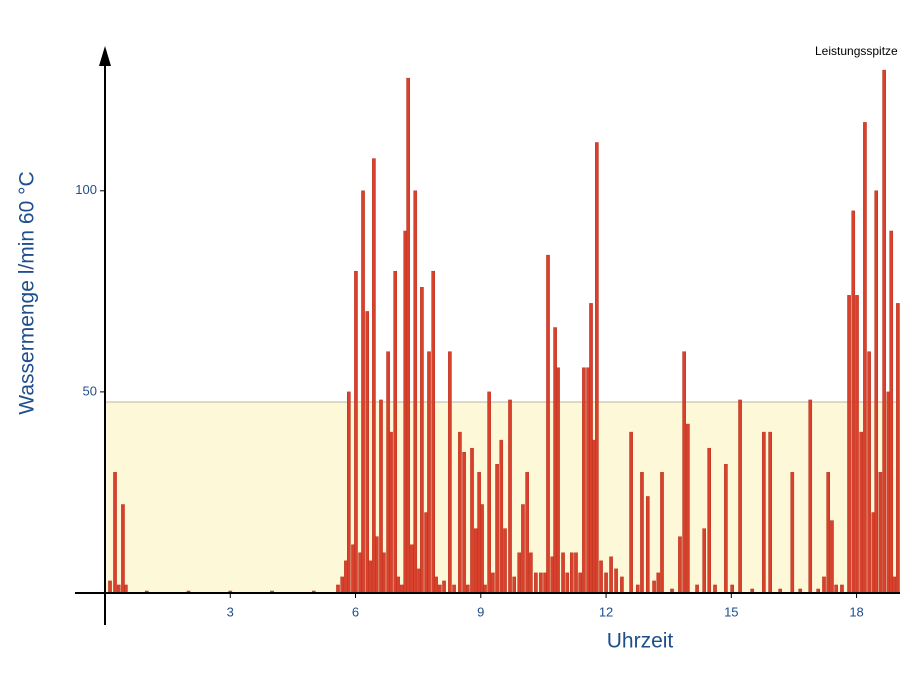  What do you see at coordinates (105, 56) in the screenshot?
I see `y-axis-arrow` at bounding box center [105, 56].